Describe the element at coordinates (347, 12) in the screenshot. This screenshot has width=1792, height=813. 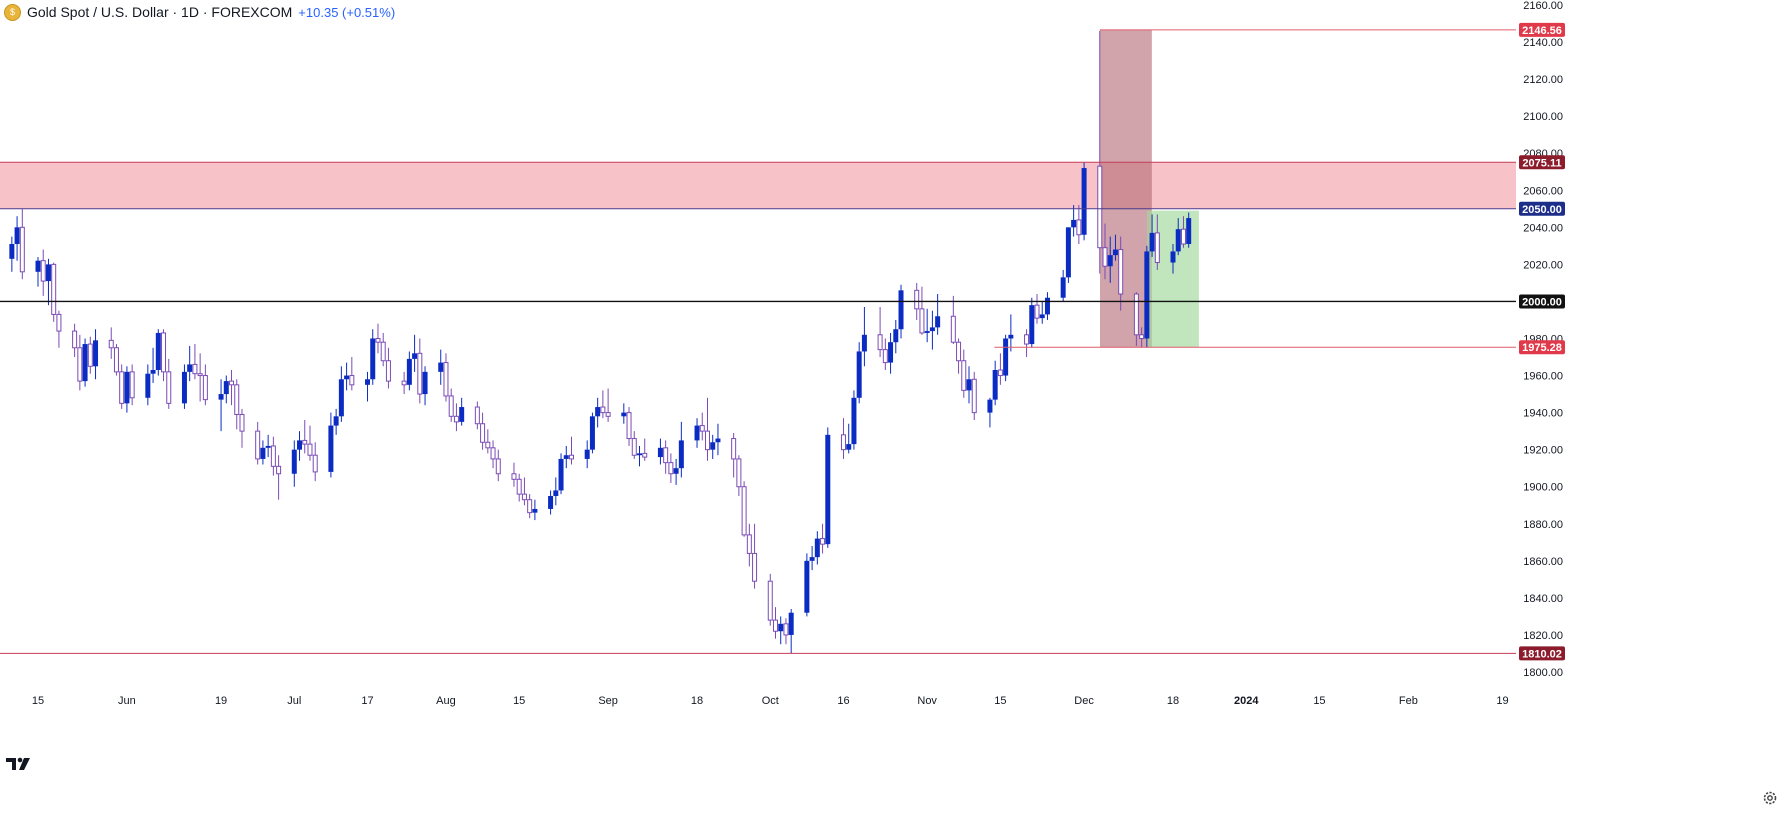
I see `price-change: +10.35 (+0.51%)` at that location.